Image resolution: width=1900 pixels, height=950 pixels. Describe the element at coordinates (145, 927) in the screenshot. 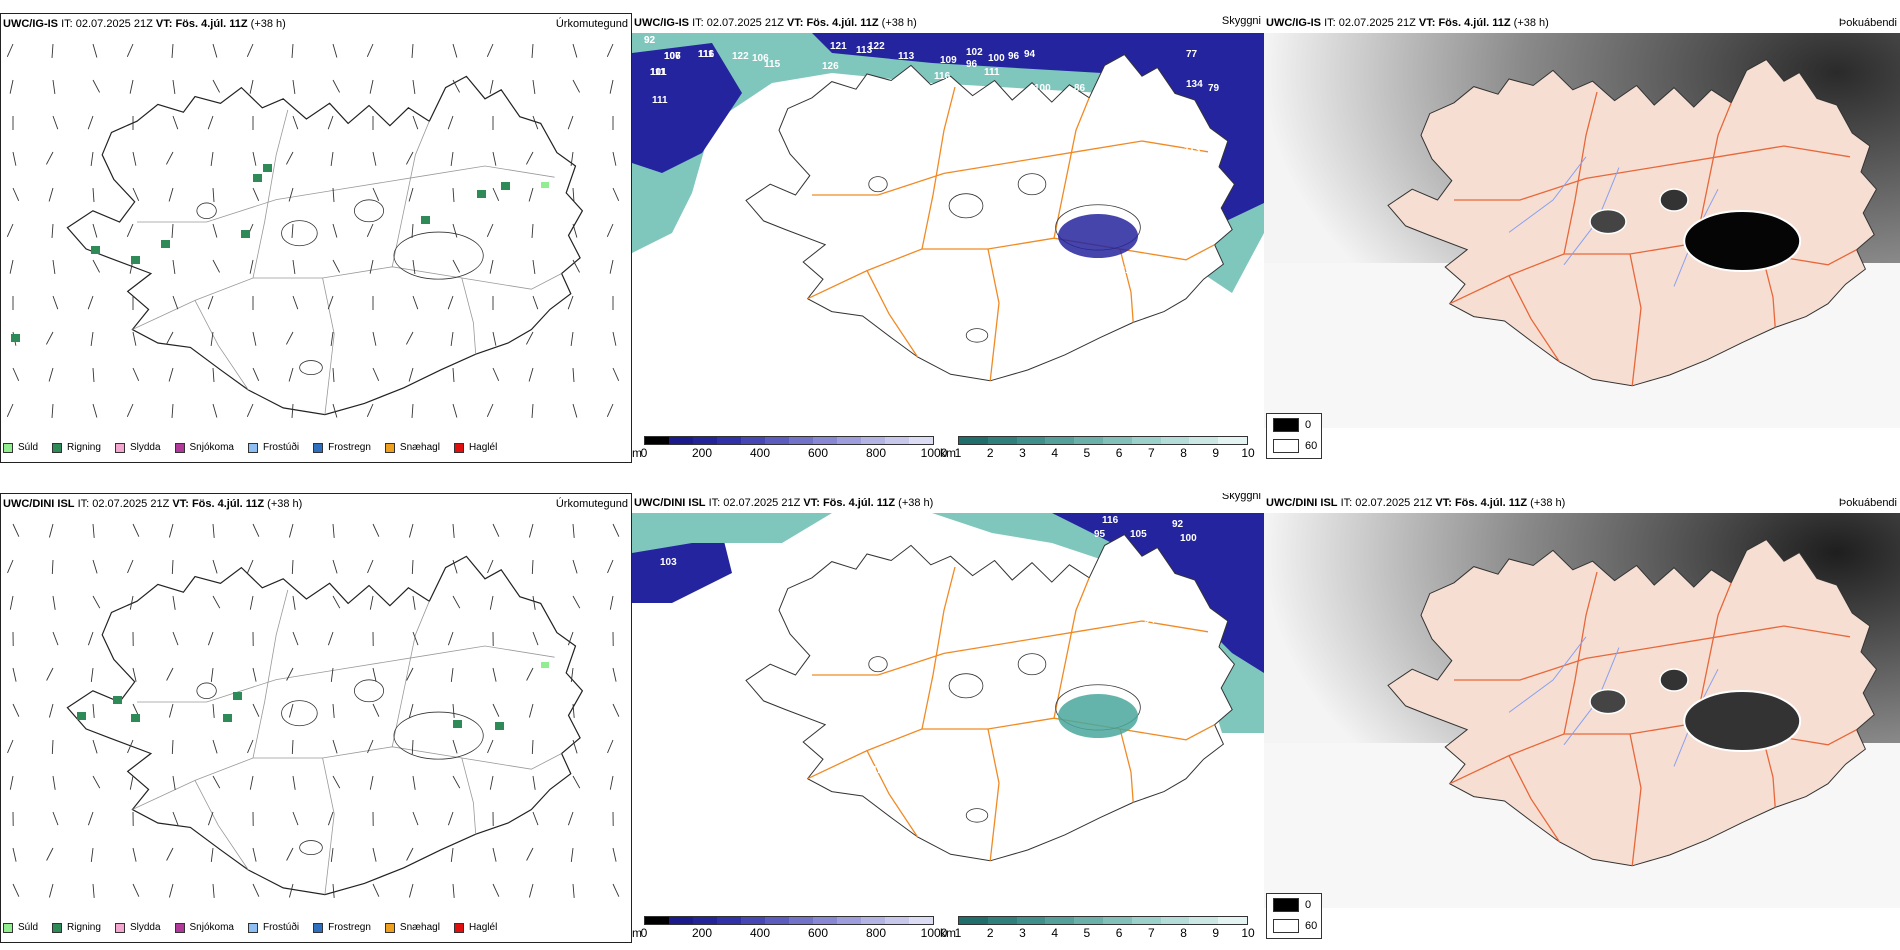

I see `legend-label: Slydda` at that location.